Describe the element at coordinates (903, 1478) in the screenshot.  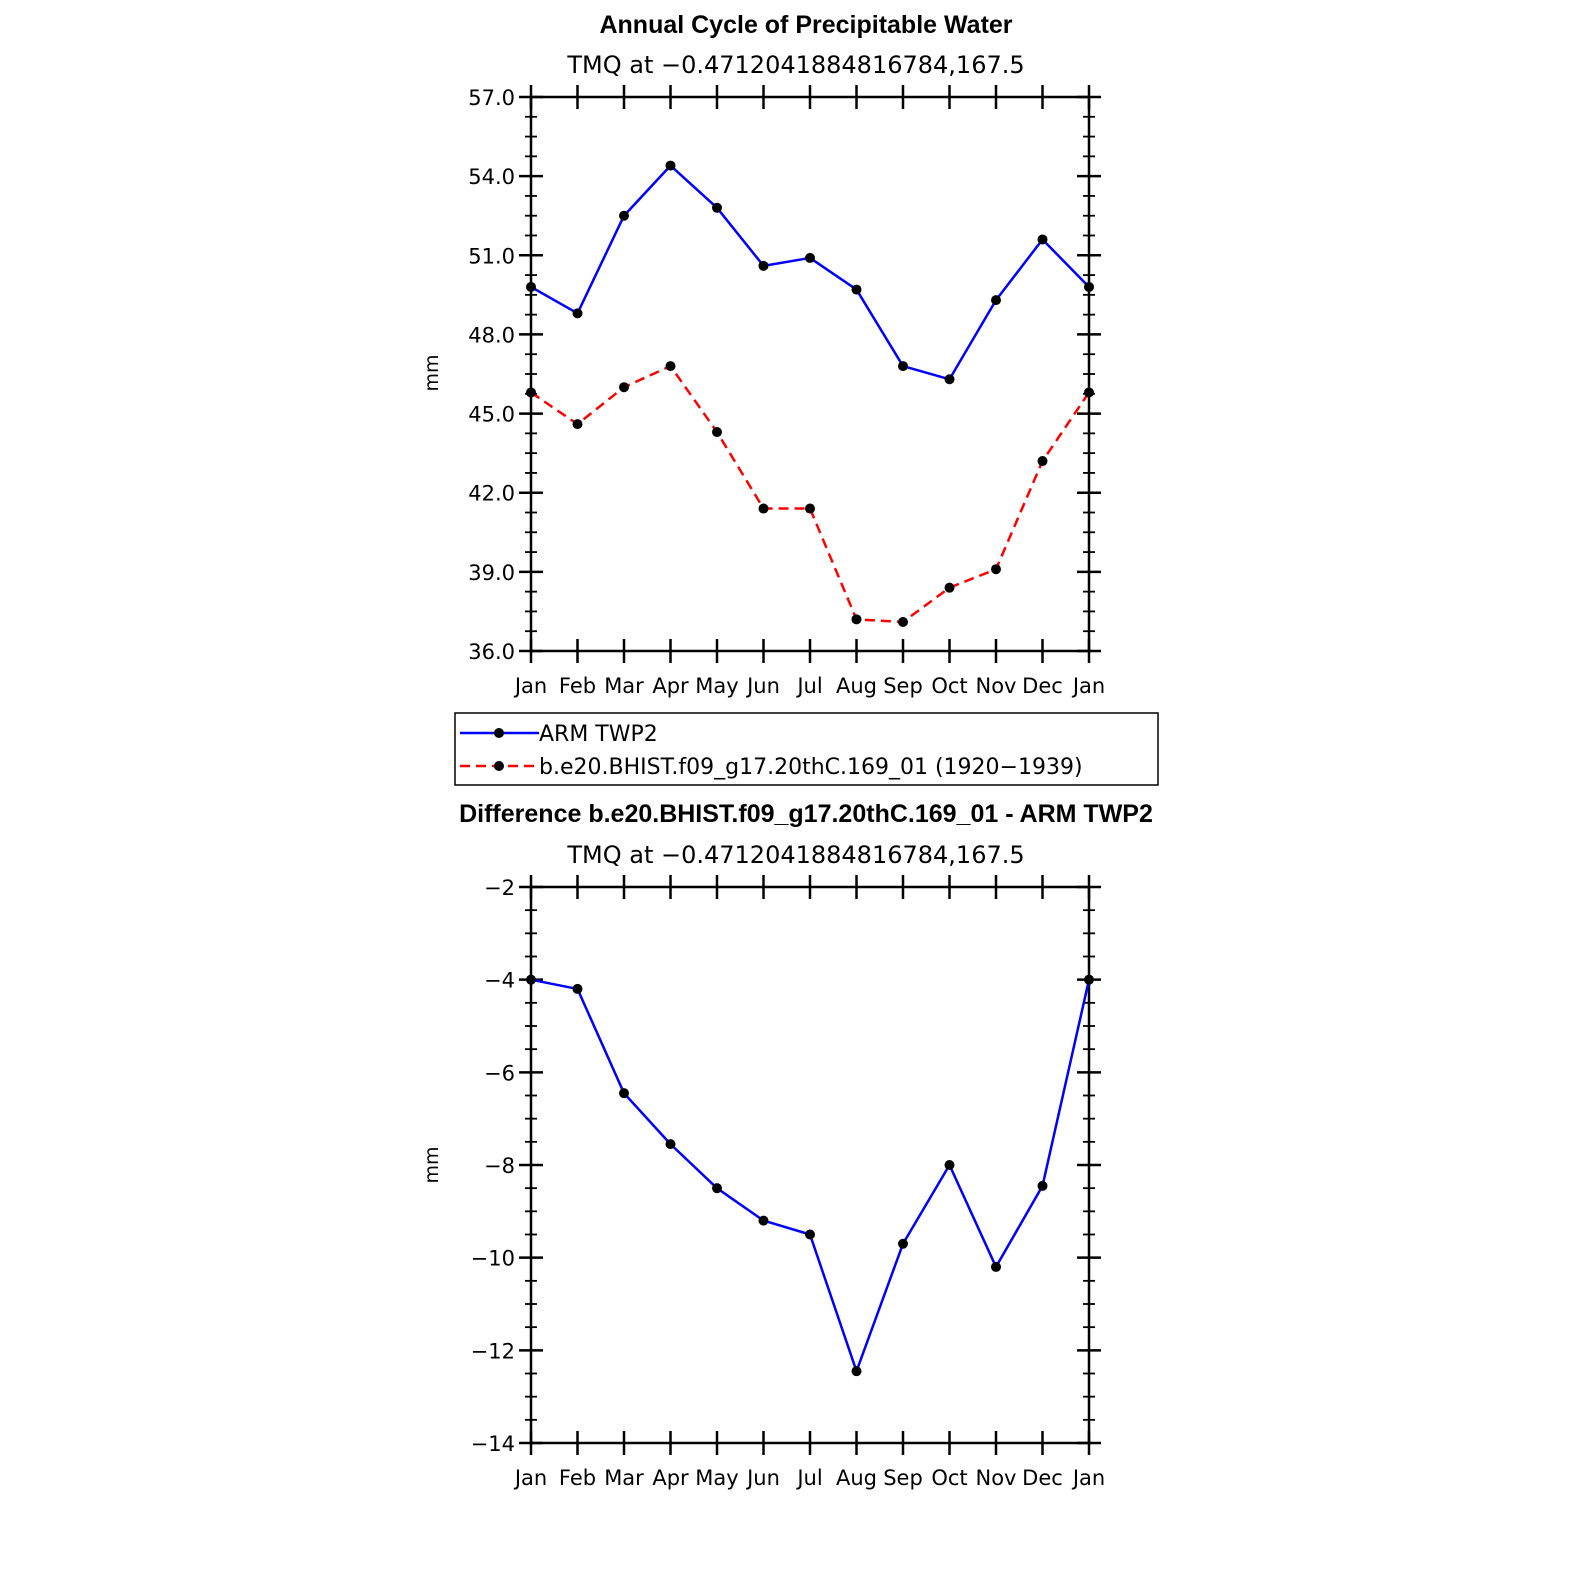
I see `x-tick-label: Sep` at that location.